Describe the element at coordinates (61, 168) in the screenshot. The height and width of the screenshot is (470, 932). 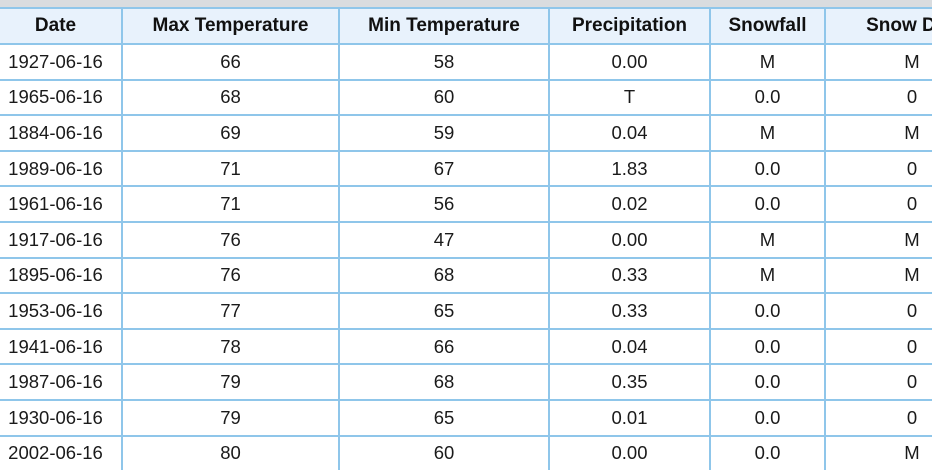
I see `date-cell: 1989-06-16` at that location.